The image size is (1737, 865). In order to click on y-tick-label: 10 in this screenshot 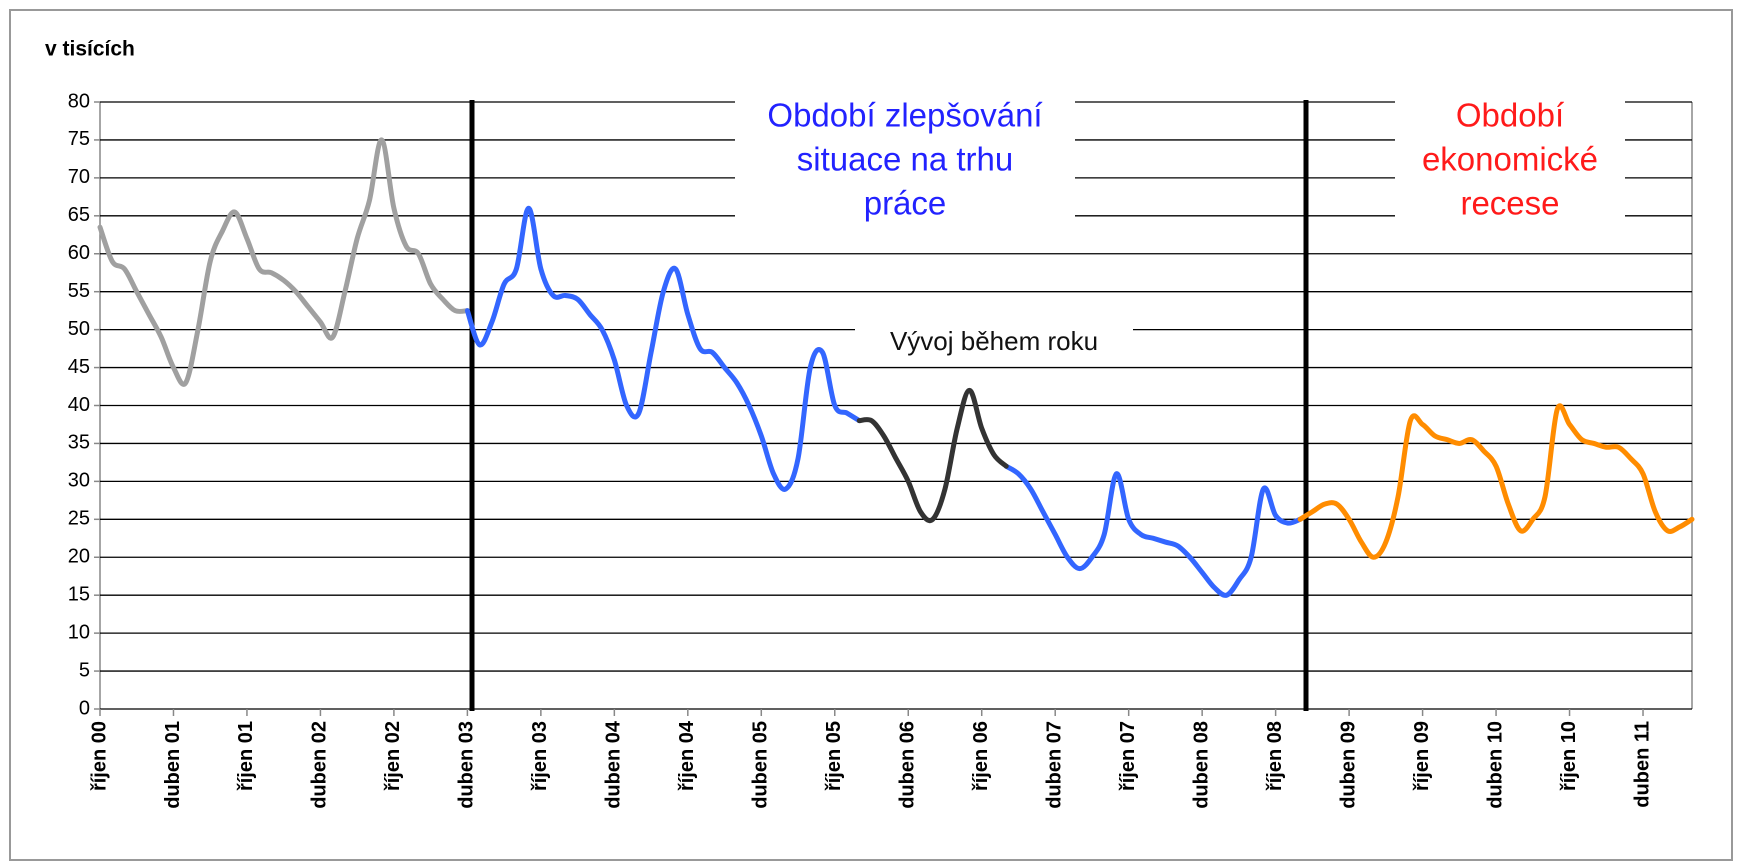, I will do `click(79, 632)`.